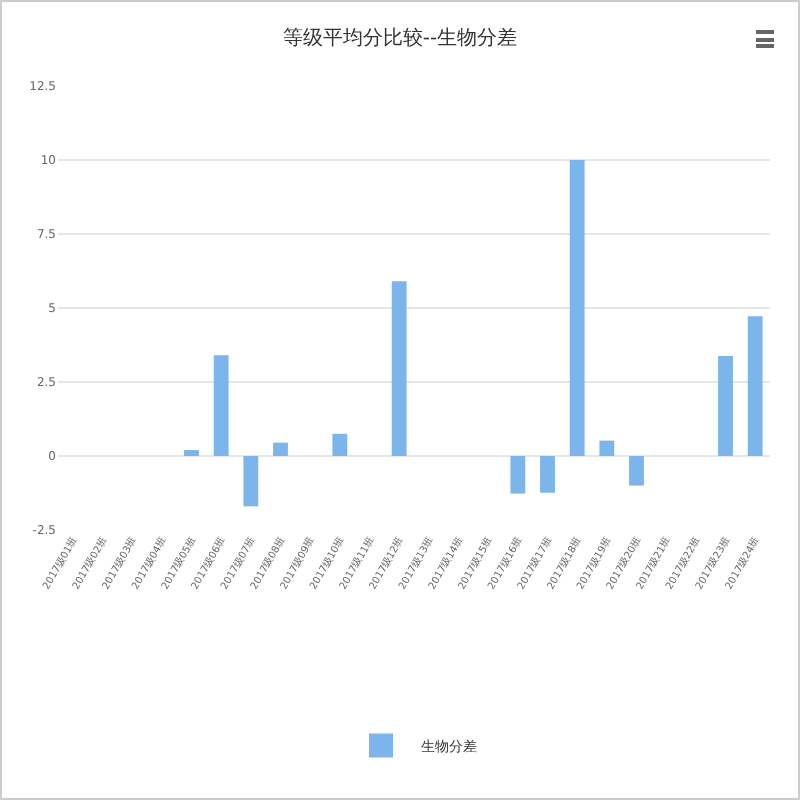  Describe the element at coordinates (400, 37) in the screenshot. I see `chart-title: 等级平均分比较--生物分差` at that location.